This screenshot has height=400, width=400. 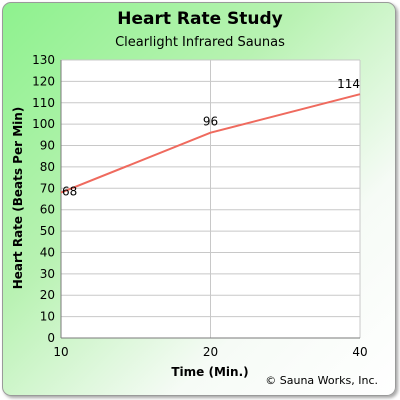 What do you see at coordinates (43, 103) in the screenshot?
I see `y-tick-label: 110` at bounding box center [43, 103].